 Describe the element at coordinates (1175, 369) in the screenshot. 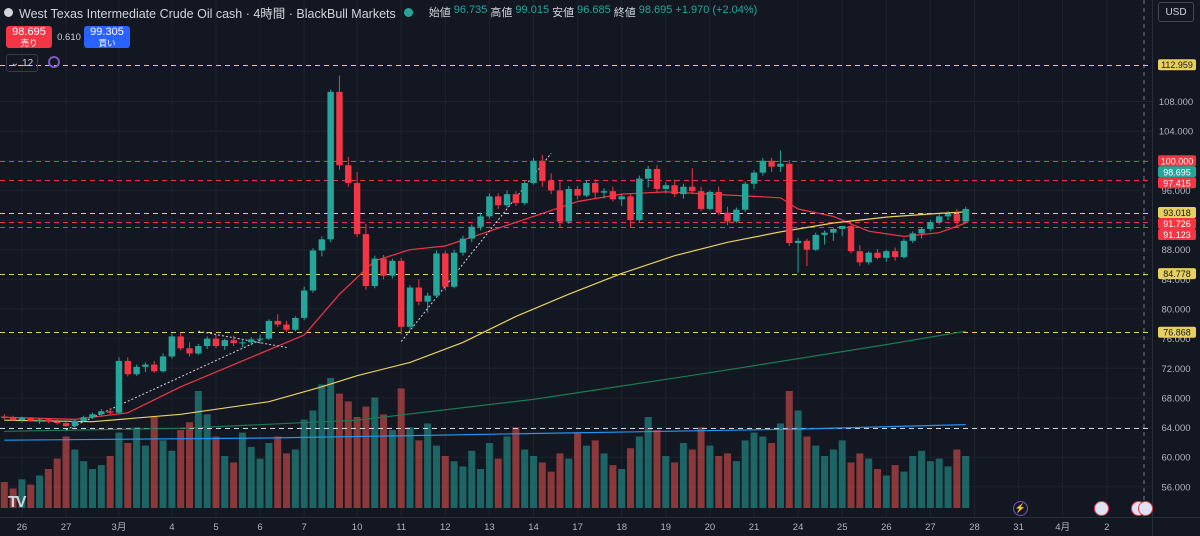

I see `price-tick-label: 72.000` at that location.